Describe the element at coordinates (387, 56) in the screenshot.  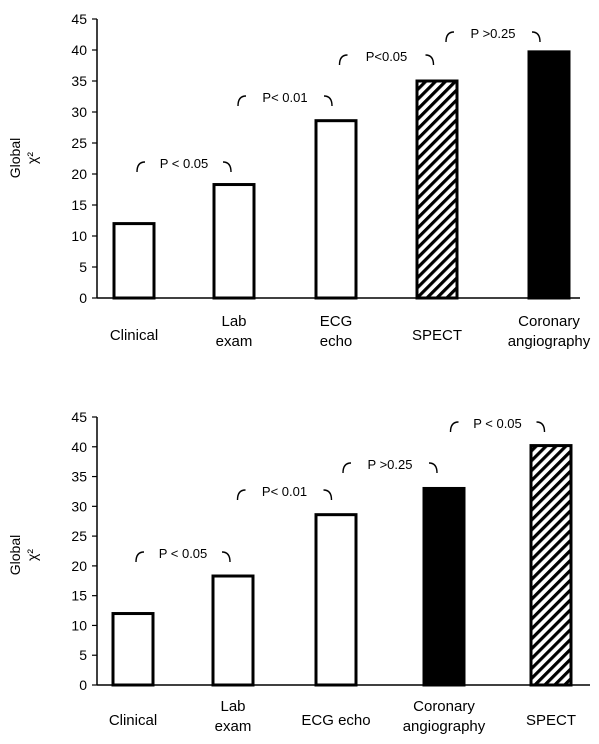
I see `p-value-annotation: P<0.05` at that location.